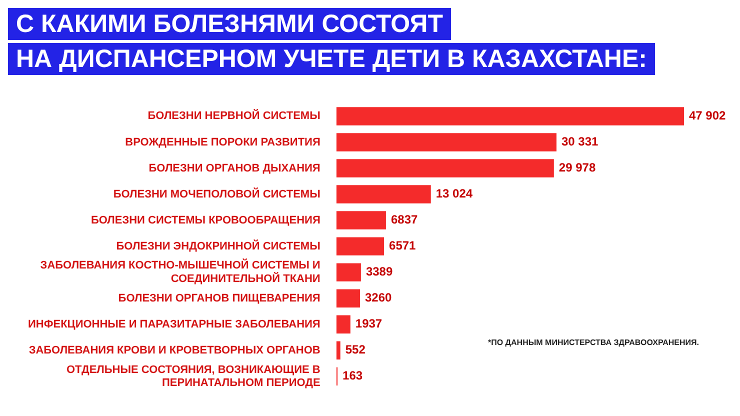 The image size is (740, 416). Describe the element at coordinates (217, 193) in the screenshot. I see `y-tick-label: БОЛЕЗНИ МОЧЕПОЛОВОЙ СИСТЕМЫ` at that location.